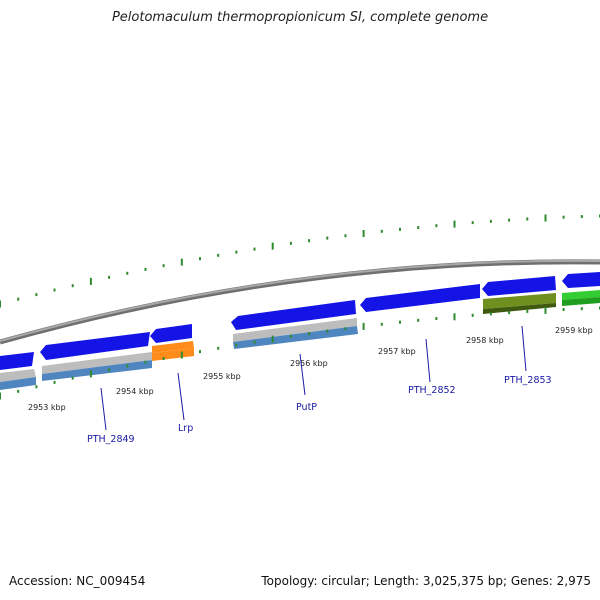  Describe the element at coordinates (574, 330) in the screenshot. I see `tick-label-2959: 2959 kbp` at that location.